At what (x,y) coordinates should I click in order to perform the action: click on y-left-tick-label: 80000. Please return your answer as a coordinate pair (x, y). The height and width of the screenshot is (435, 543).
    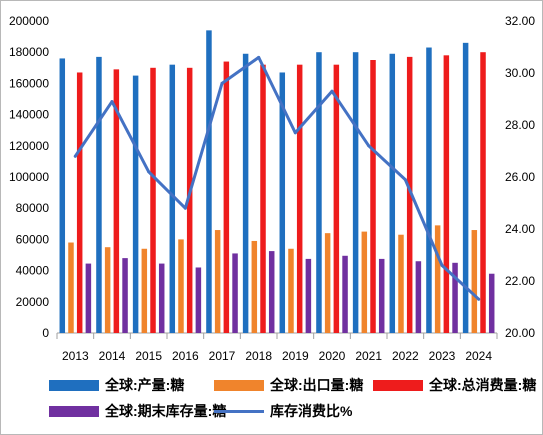
    Looking at the image, I should click on (33, 208).